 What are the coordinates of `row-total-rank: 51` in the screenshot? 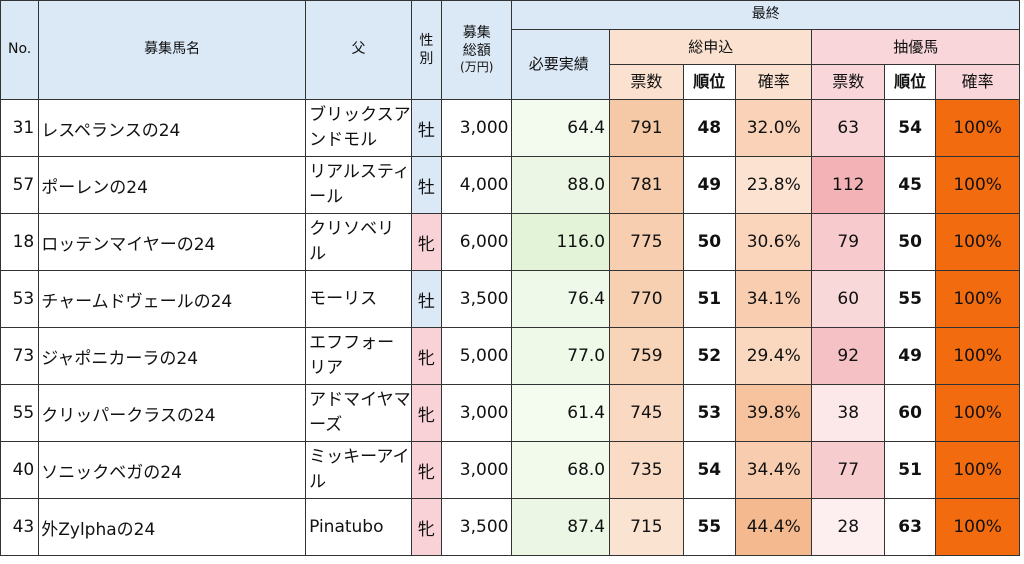 It's located at (709, 299).